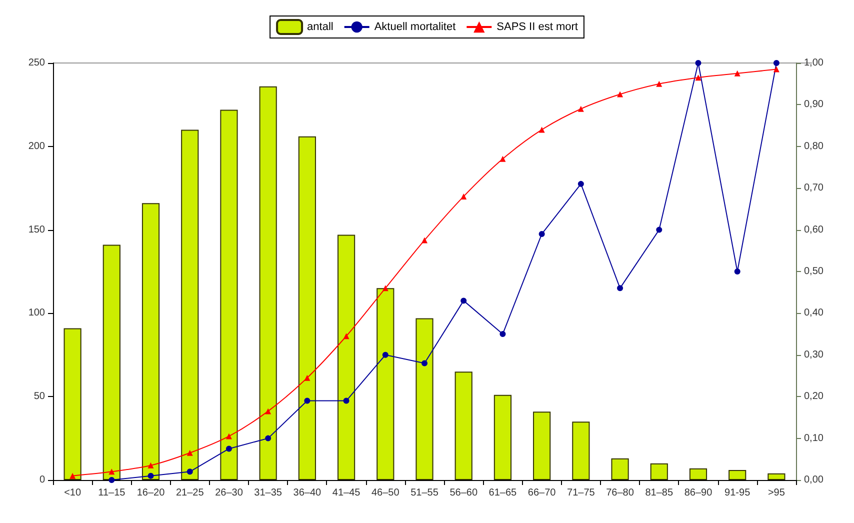  I want to click on x-tick-label: 36–40, so click(307, 493).